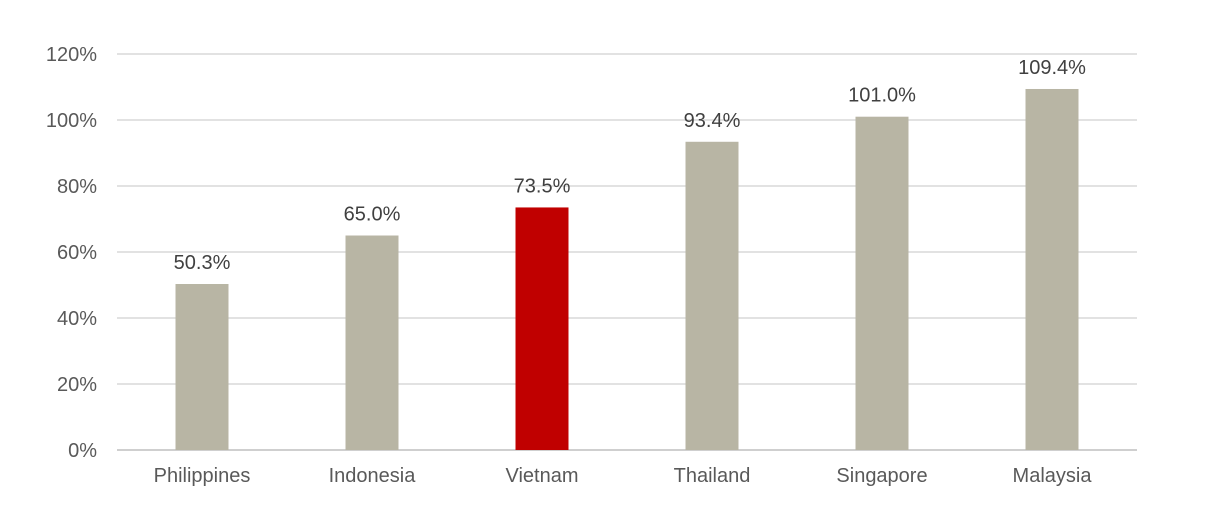 The height and width of the screenshot is (523, 1208). What do you see at coordinates (372, 215) in the screenshot?
I see `data-label-indonesia: 65.0%` at bounding box center [372, 215].